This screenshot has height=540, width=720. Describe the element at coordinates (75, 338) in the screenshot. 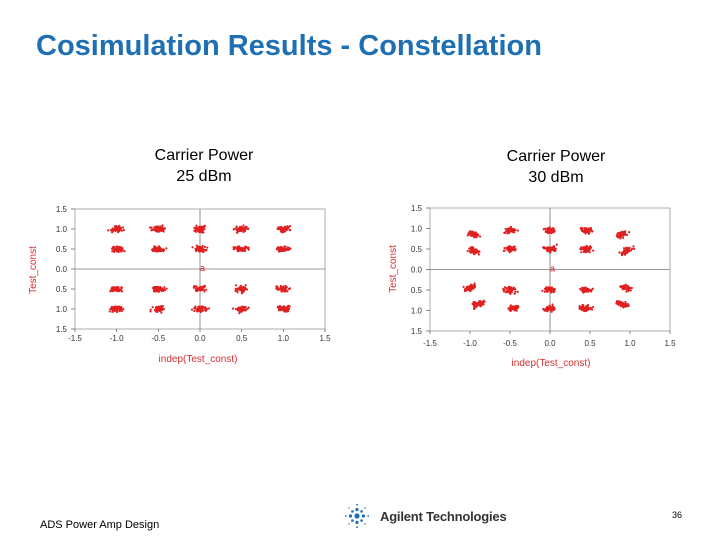

I see `x-tick-label: -1.5` at that location.